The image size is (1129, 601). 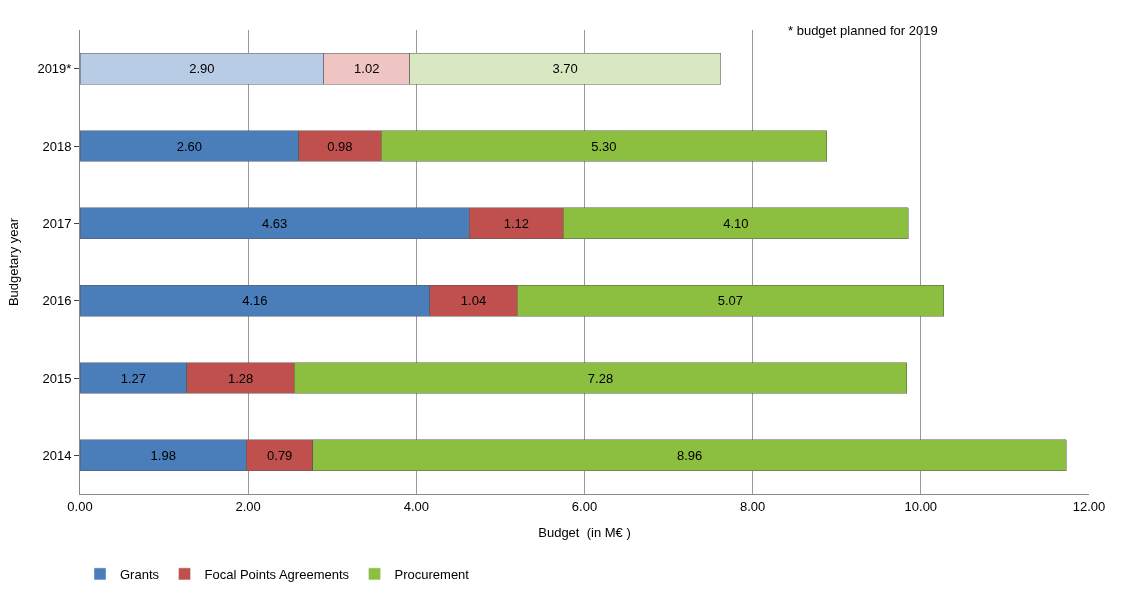 I want to click on data-label: 1.27, so click(x=133, y=378).